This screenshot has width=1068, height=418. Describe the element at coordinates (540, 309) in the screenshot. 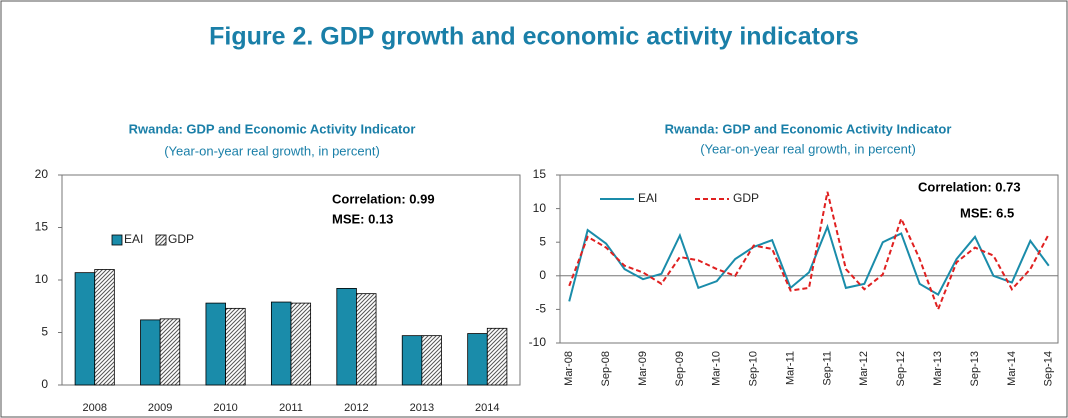

I see `y-tick-label: -5` at that location.